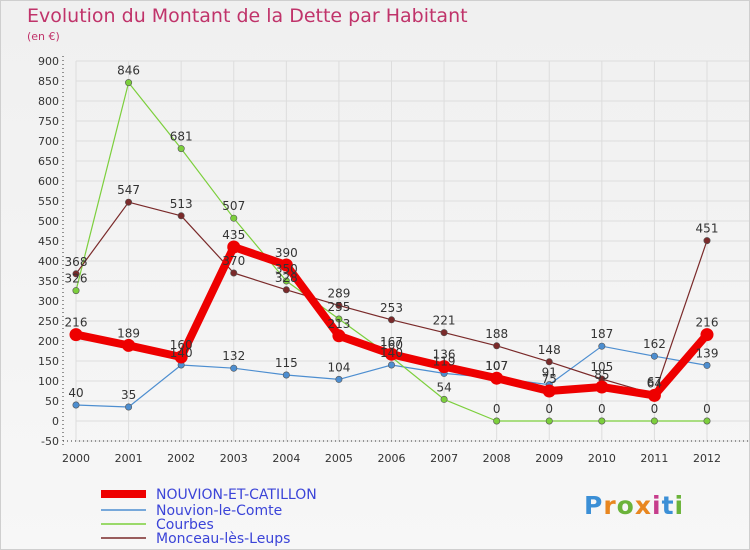 The height and width of the screenshot is (550, 750). Describe the element at coordinates (601, 334) in the screenshot. I see `data-label: 187` at that location.